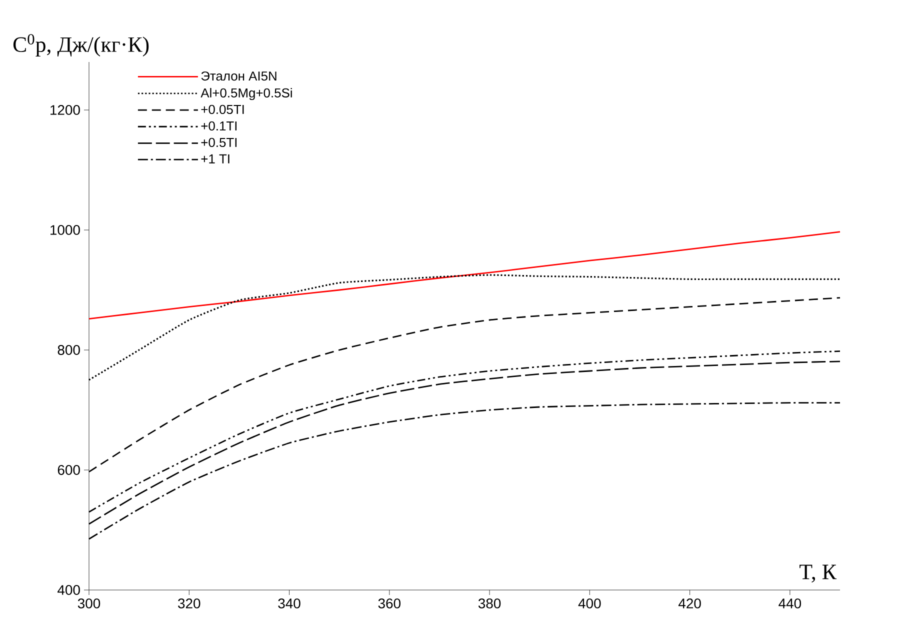 Image resolution: width=905 pixels, height=627 pixels. I want to click on legend-label: +0.1TI, so click(219, 126).